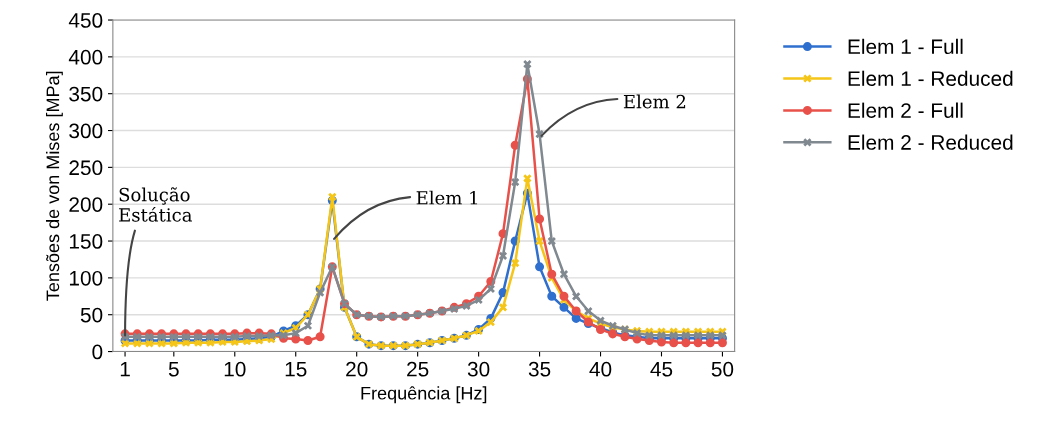 The width and height of the screenshot is (1045, 445). What do you see at coordinates (654, 101) in the screenshot?
I see `annotation: Elem 2` at bounding box center [654, 101].